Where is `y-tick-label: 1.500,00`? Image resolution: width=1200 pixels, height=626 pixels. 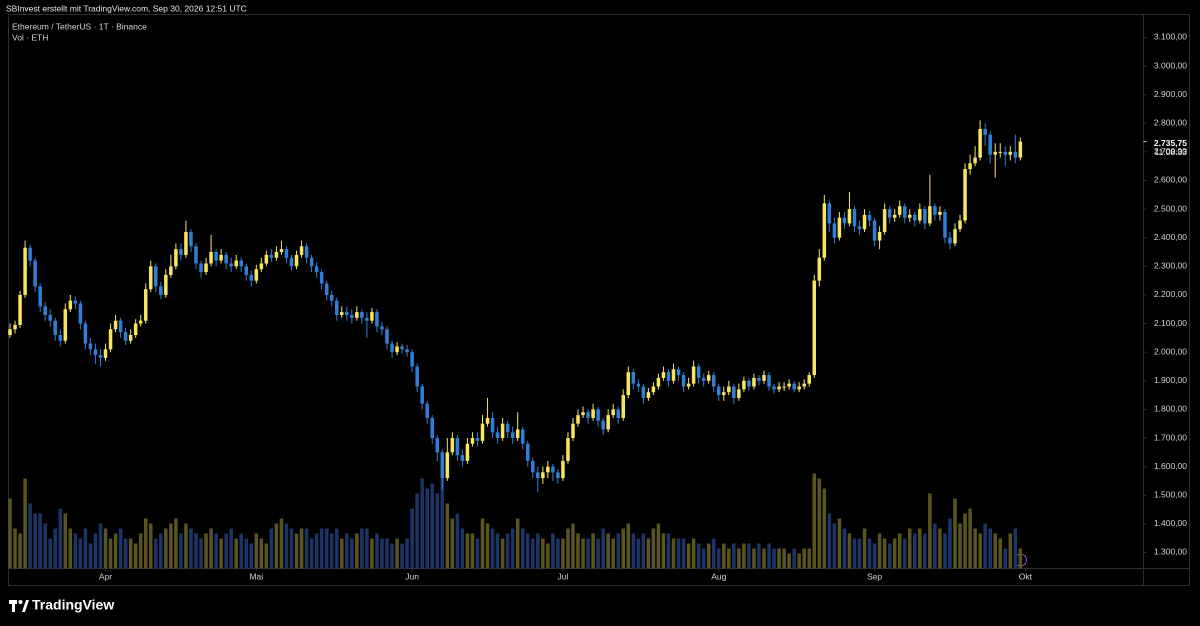 y-tick-label: 1.500,00 is located at coordinates (1170, 494).